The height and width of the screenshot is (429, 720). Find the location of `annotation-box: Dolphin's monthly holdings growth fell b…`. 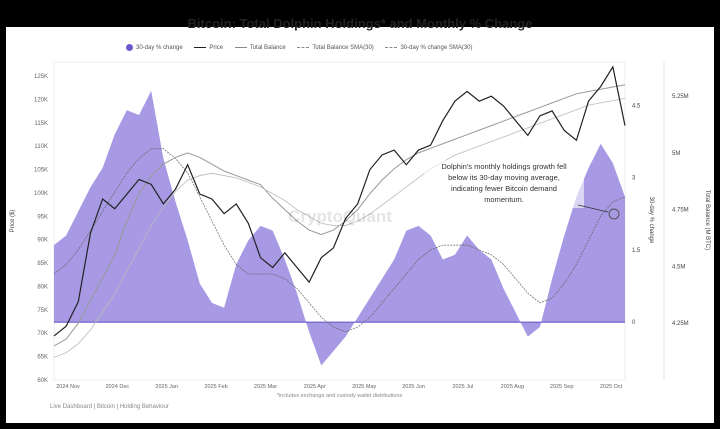

annotation-box: Dolphin's monthly holdings growth fell b… is located at coordinates (504, 184).